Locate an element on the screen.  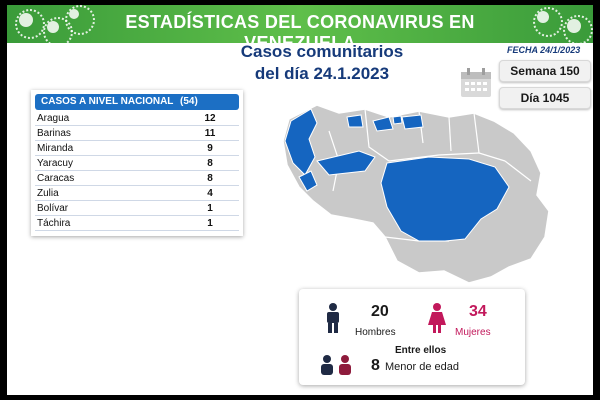
table-row: Yaracuy 8 is located at coordinates (137, 164).